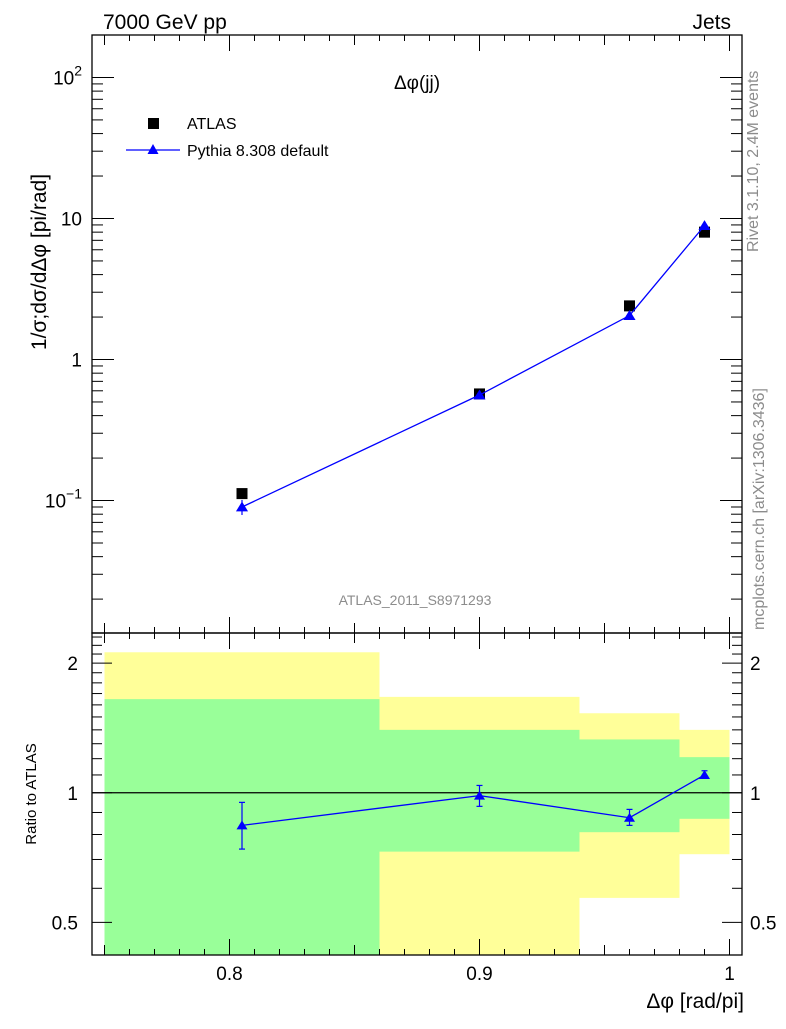 This screenshot has height=1029, width=786. I want to click on ratio-y-tick-label-right-2: 2, so click(755, 664).